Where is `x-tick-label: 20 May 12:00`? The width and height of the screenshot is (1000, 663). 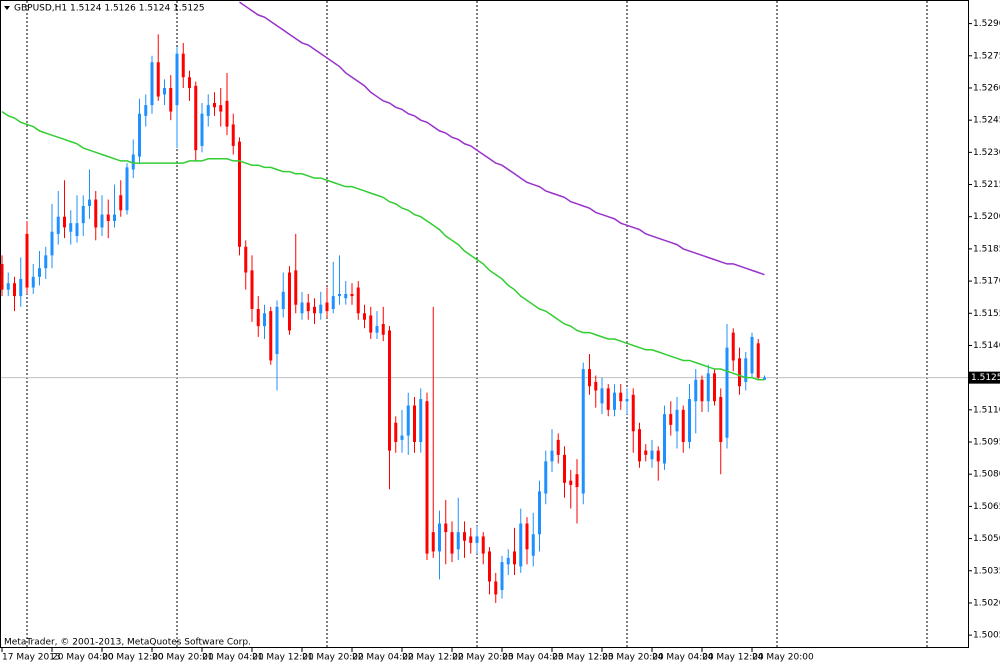
x-tick-label: 20 May 12:00 is located at coordinates (133, 658).